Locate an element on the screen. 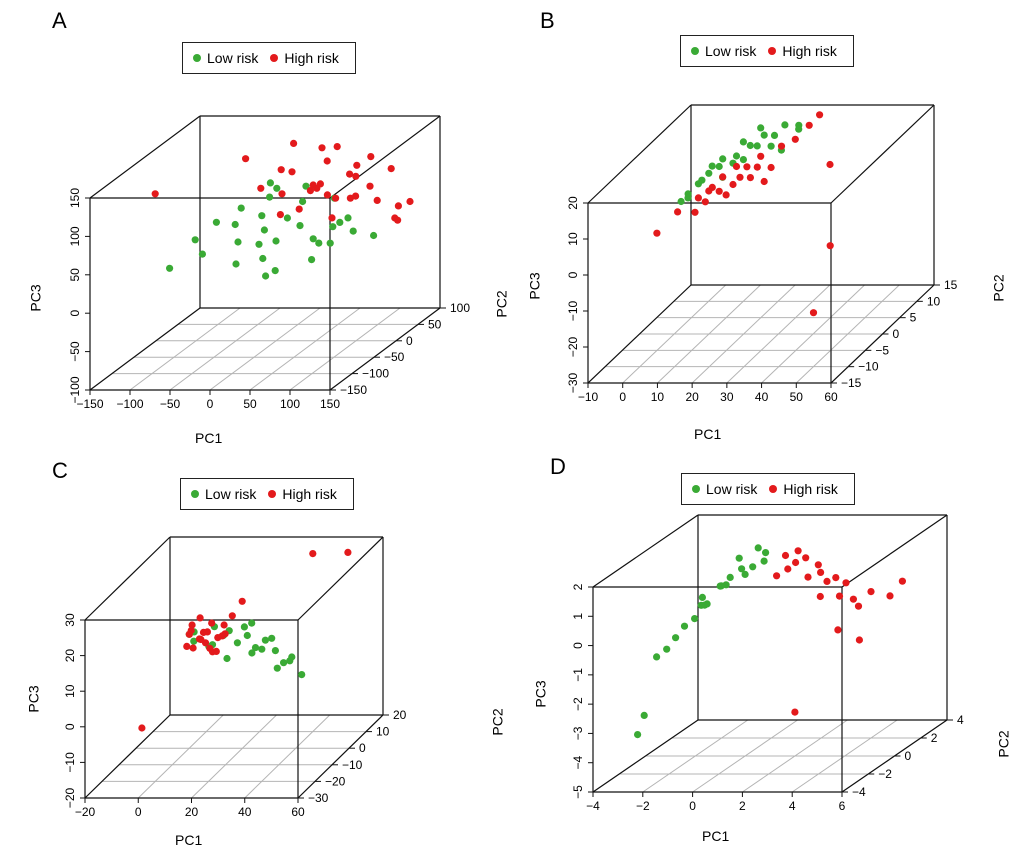  x-tick-label: 10 is located at coordinates (658, 397).